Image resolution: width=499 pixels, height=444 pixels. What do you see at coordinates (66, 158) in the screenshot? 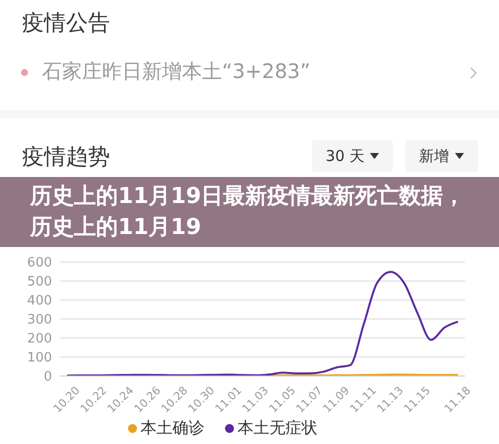
I see `text: 疫情趋势` at bounding box center [66, 158].